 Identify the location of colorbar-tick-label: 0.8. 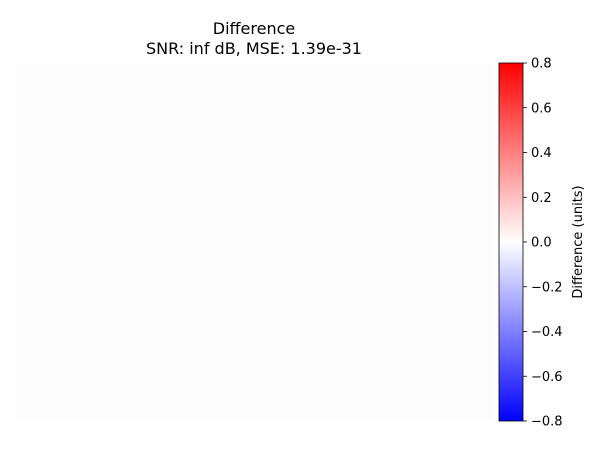
(541, 64).